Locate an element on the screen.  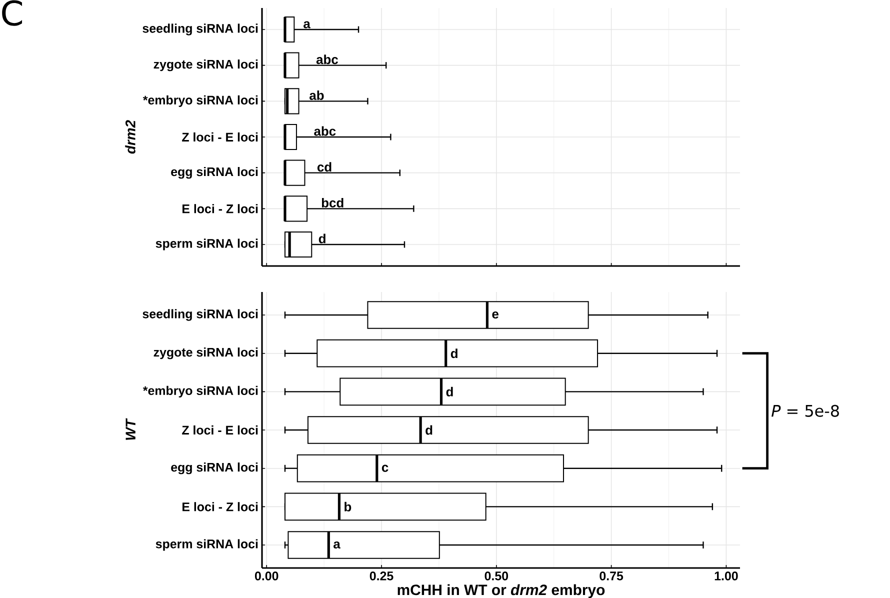
y-axis-title: WT is located at coordinates (131, 429).